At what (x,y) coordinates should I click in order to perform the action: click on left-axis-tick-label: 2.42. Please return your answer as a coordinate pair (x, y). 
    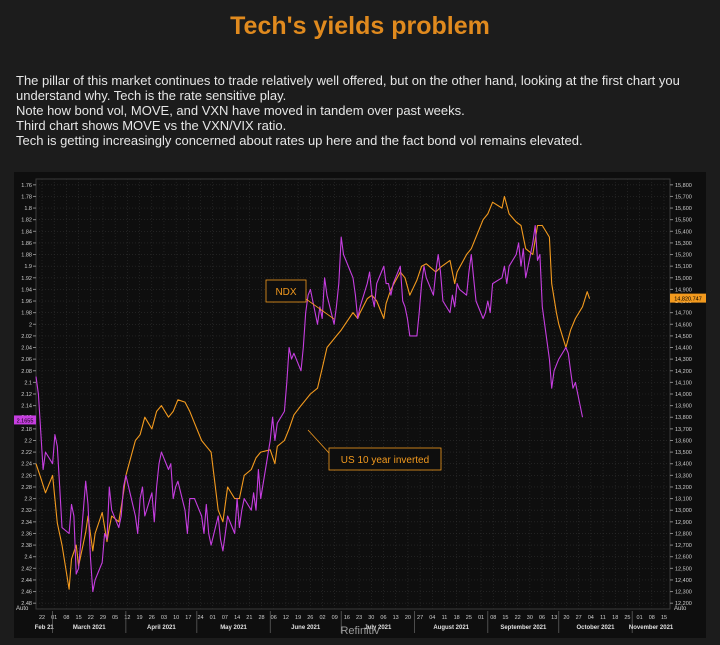
    Looking at the image, I should click on (26, 569).